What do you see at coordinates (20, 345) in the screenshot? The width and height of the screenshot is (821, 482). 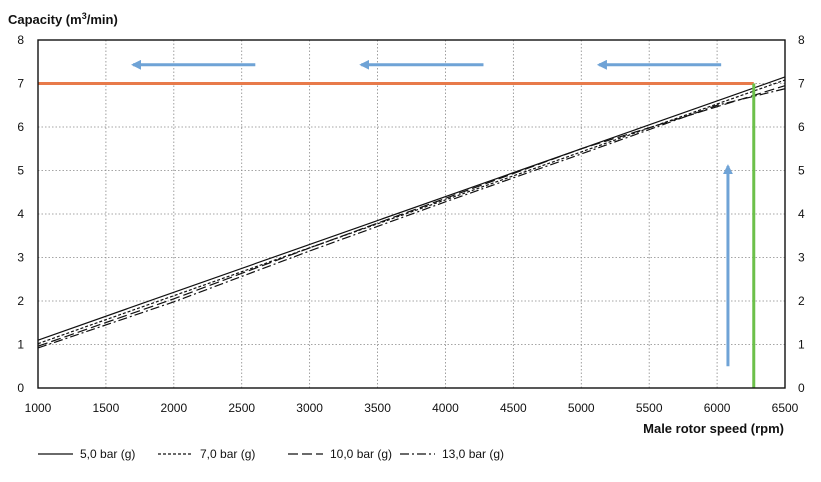 I see `y-tick-label-left: 1` at bounding box center [20, 345].